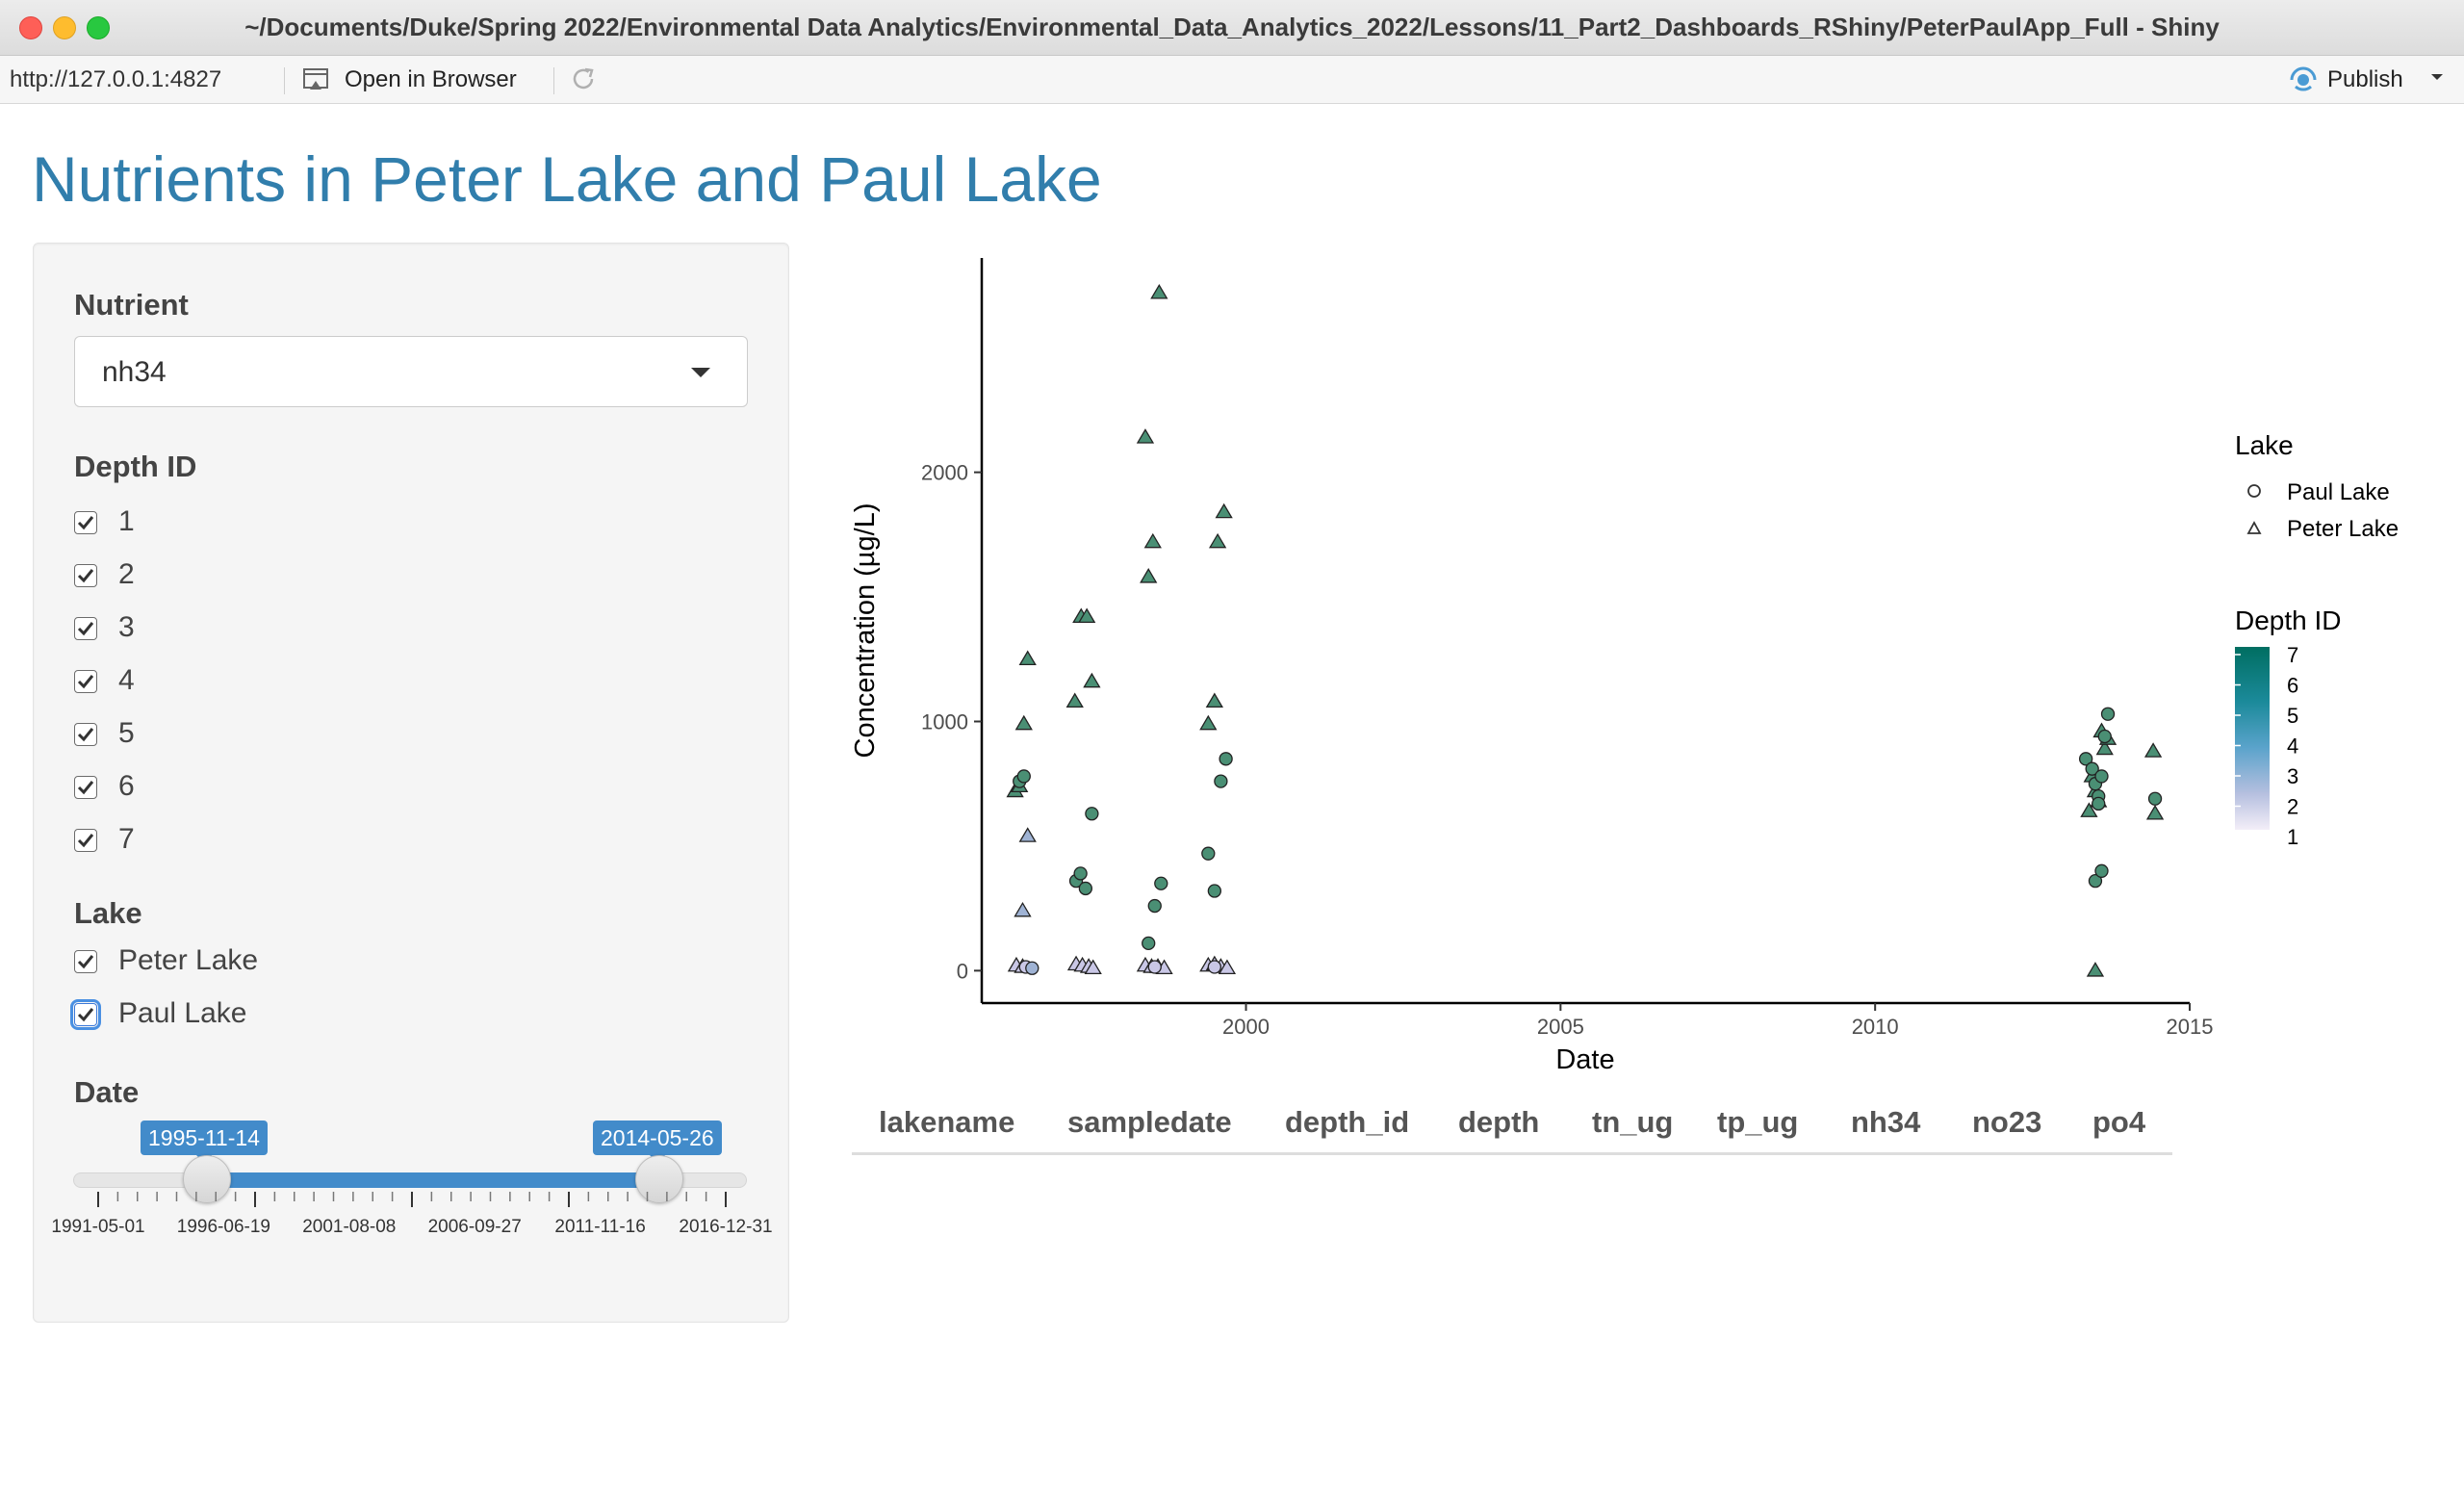 The image size is (2464, 1494). I want to click on table-column-header: sampledate, so click(1149, 1122).